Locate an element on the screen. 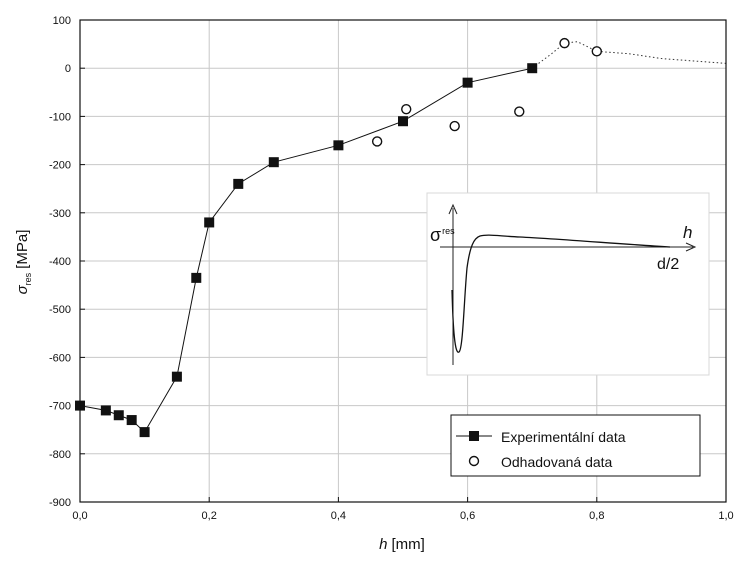 Image resolution: width=739 pixels, height=562 pixels. legend: Experimentální data Odhadovaná data is located at coordinates (575, 445).